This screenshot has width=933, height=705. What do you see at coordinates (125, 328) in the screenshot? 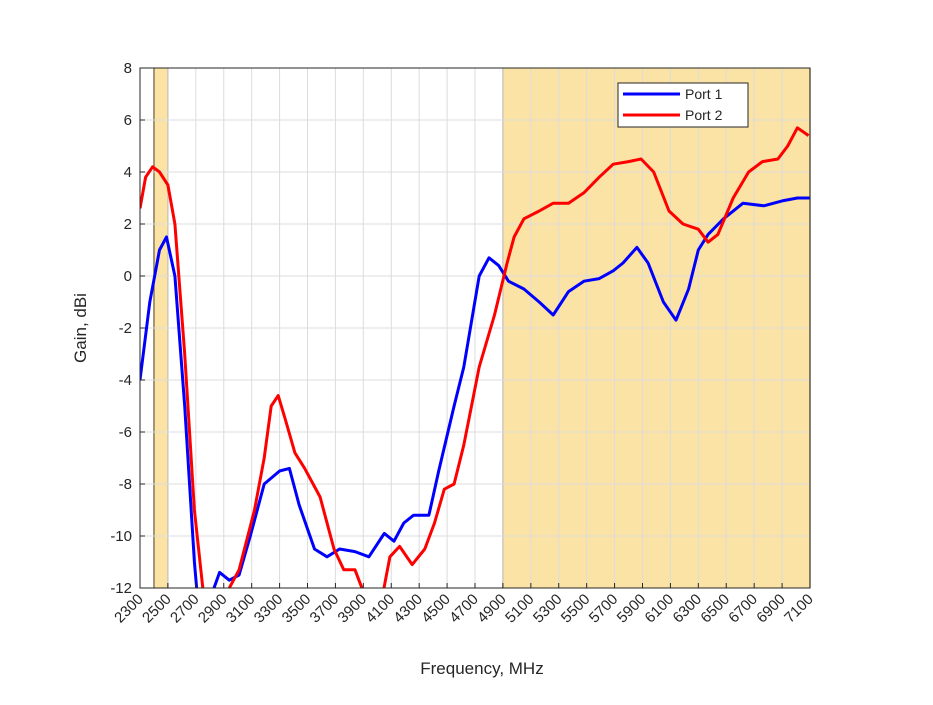
I see `y-tick-label: -2` at bounding box center [125, 328].